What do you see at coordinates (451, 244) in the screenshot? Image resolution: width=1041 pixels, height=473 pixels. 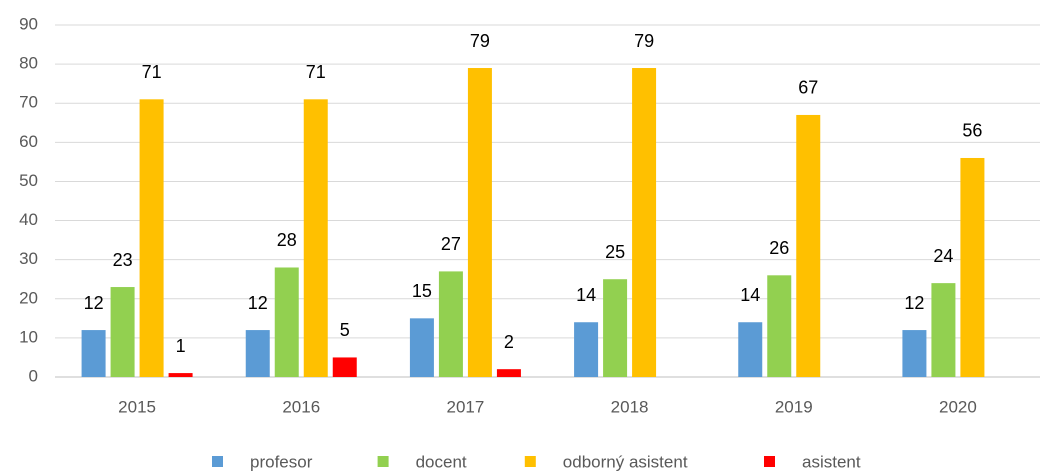 I see `data-label: 27` at bounding box center [451, 244].